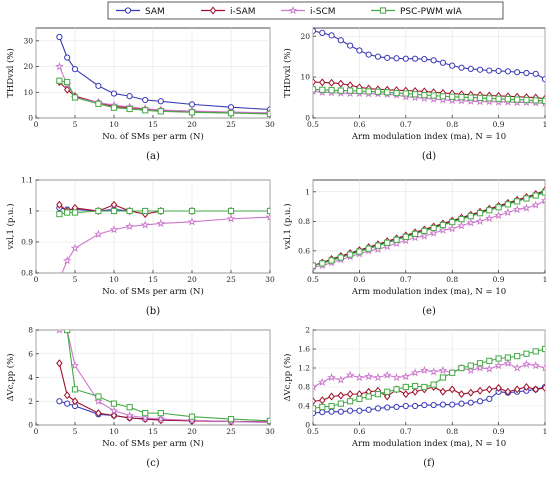 This screenshot has height=479, width=550. Describe the element at coordinates (304, 349) in the screenshot. I see `y-tick-label: 1.6` at that location.